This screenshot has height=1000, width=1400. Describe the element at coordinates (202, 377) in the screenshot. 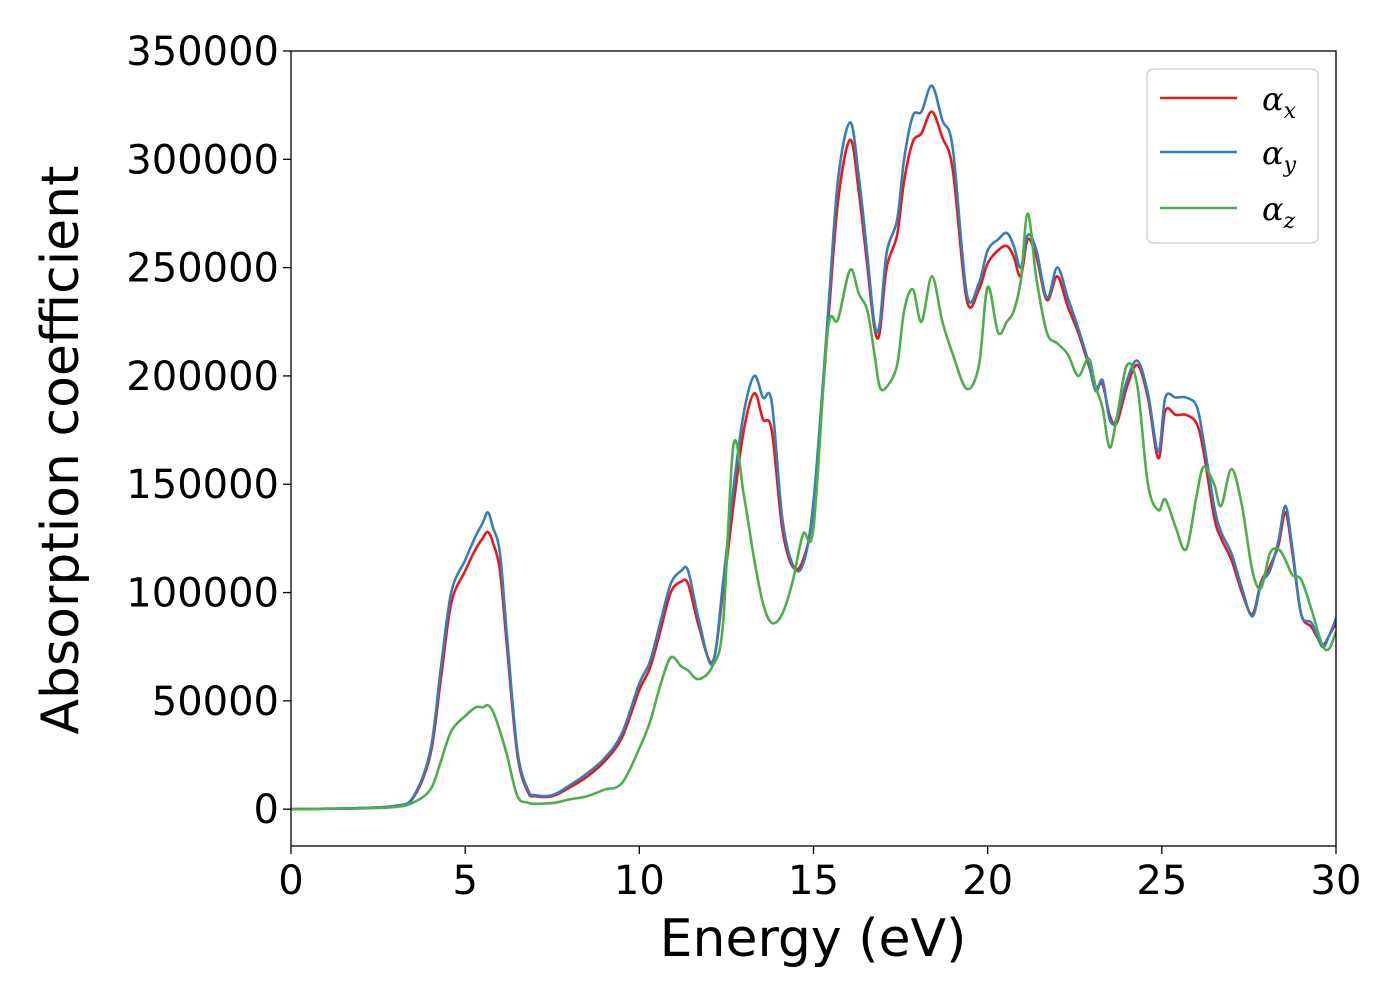

I see `y-tick-label: 200000` at that location.